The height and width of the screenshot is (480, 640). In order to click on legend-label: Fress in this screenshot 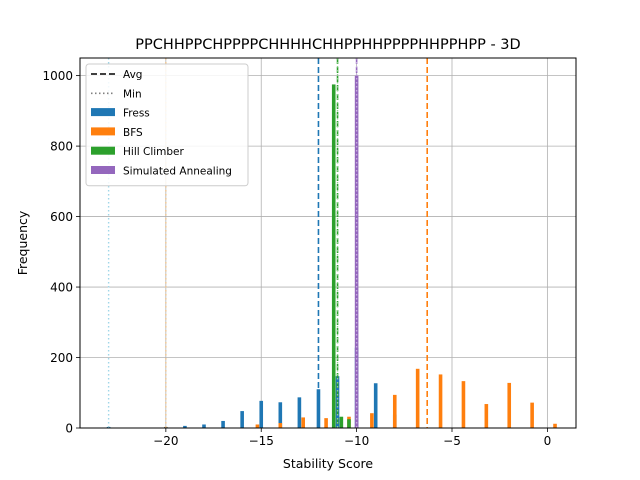, I will do `click(136, 114)`.